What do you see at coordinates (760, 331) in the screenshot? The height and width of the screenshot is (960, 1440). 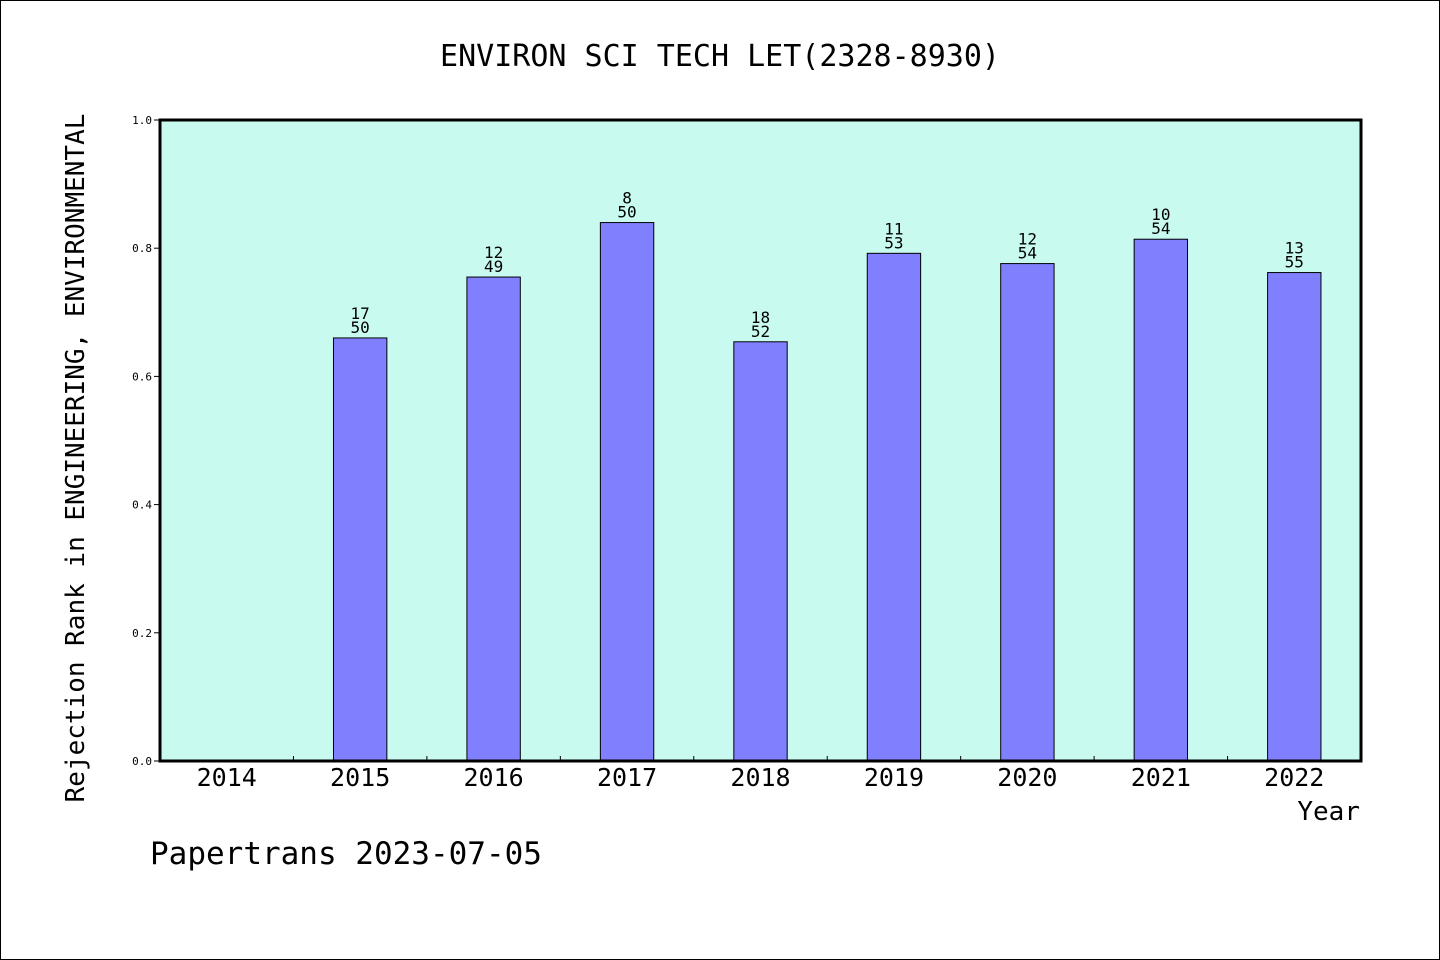 I see `bar-total-label: 52` at bounding box center [760, 331].